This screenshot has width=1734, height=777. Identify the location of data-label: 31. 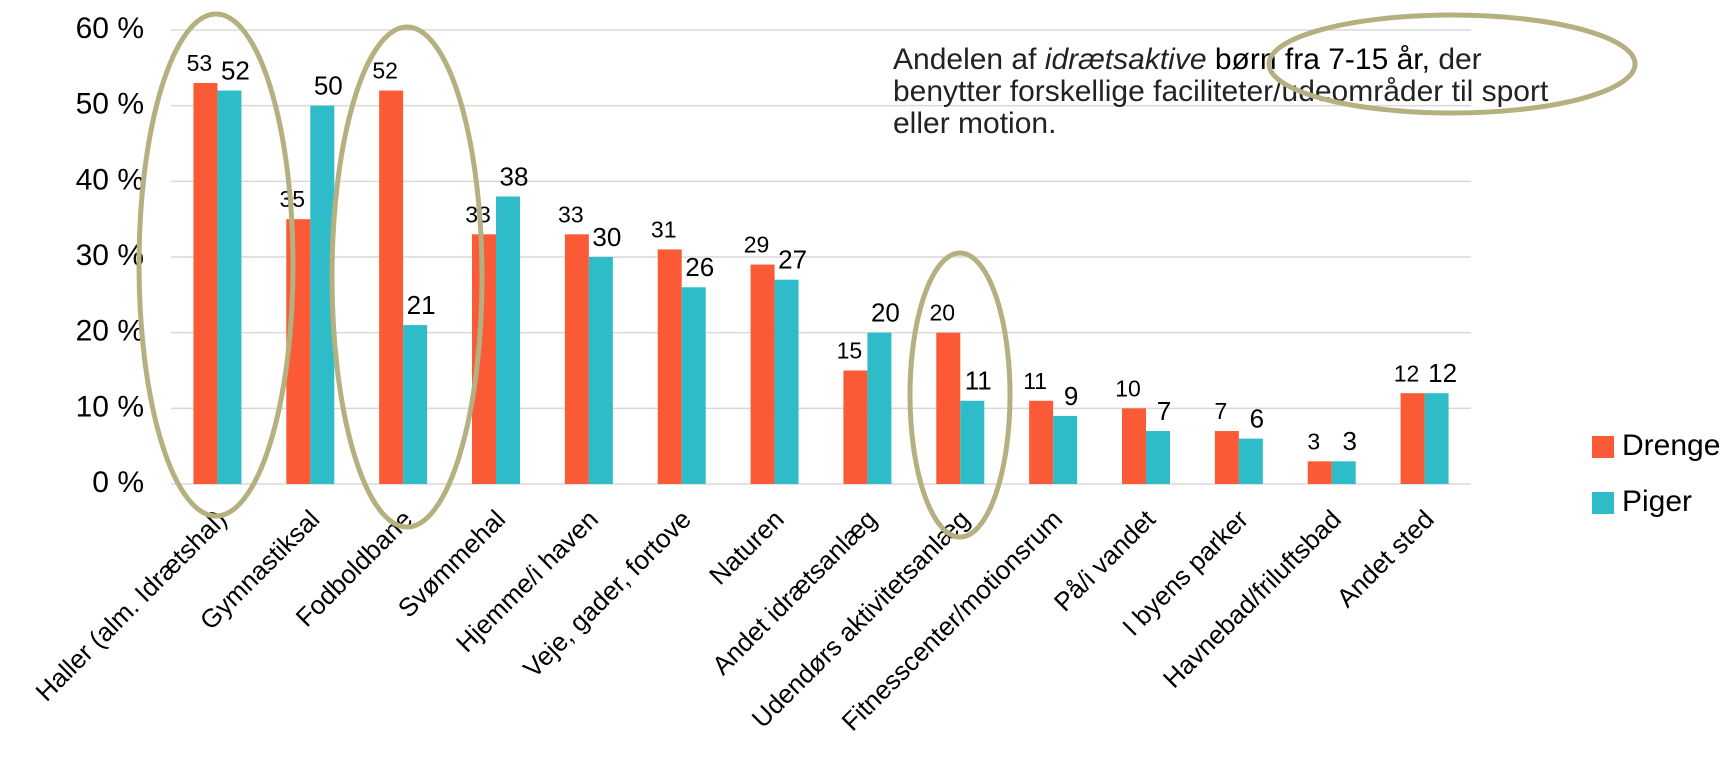
(664, 230).